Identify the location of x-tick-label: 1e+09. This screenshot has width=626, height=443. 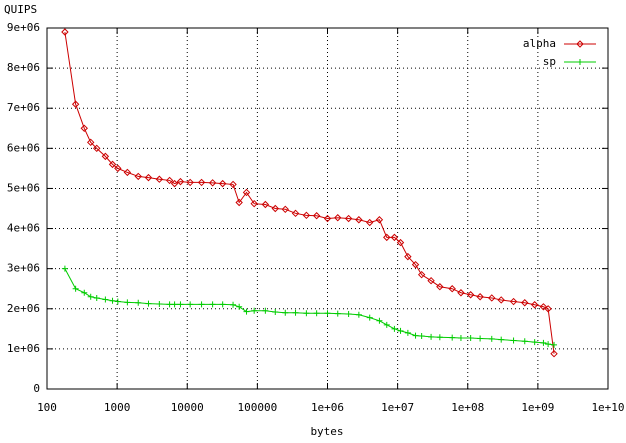
(537, 407).